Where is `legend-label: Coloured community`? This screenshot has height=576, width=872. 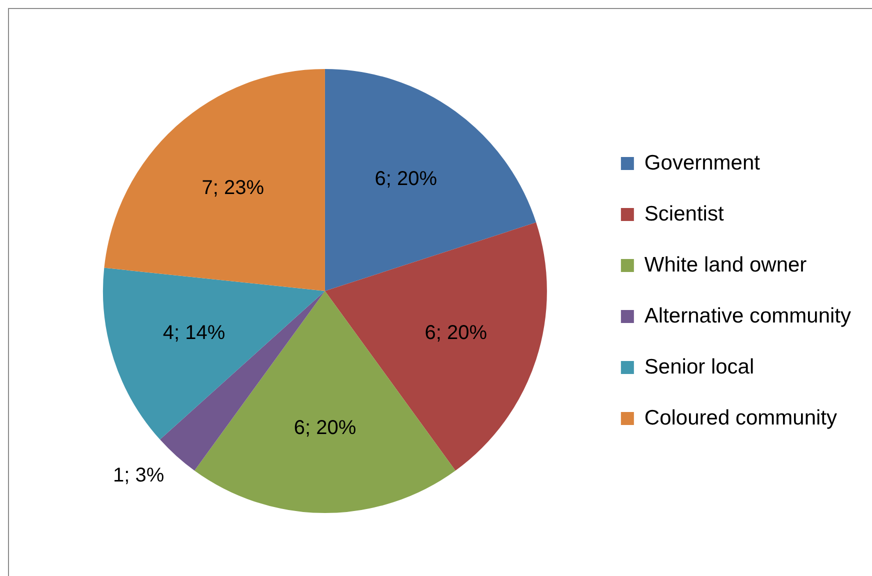
legend-label: Coloured community is located at coordinates (741, 418).